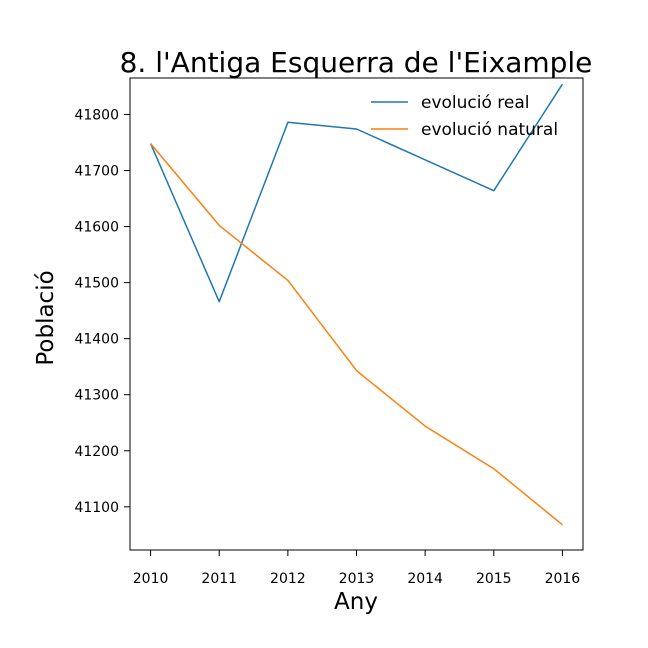  Describe the element at coordinates (151, 579) in the screenshot. I see `x-tick-label: 2010` at that location.